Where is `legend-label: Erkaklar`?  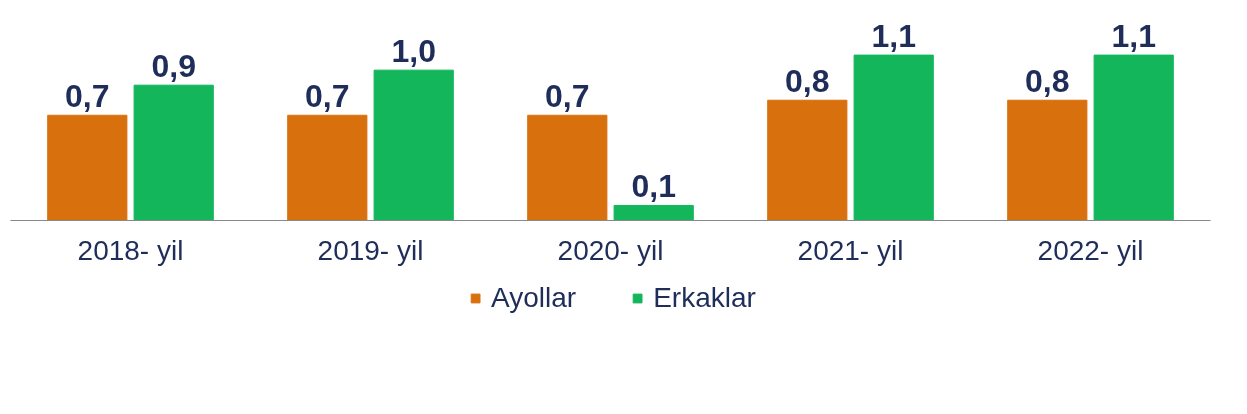 legend-label: Erkaklar is located at coordinates (704, 298).